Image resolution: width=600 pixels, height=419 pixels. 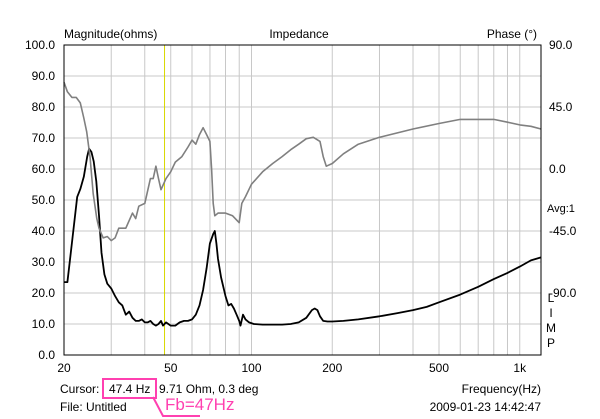 What do you see at coordinates (79, 389) in the screenshot?
I see `cursor-label: Cursor:` at bounding box center [79, 389].